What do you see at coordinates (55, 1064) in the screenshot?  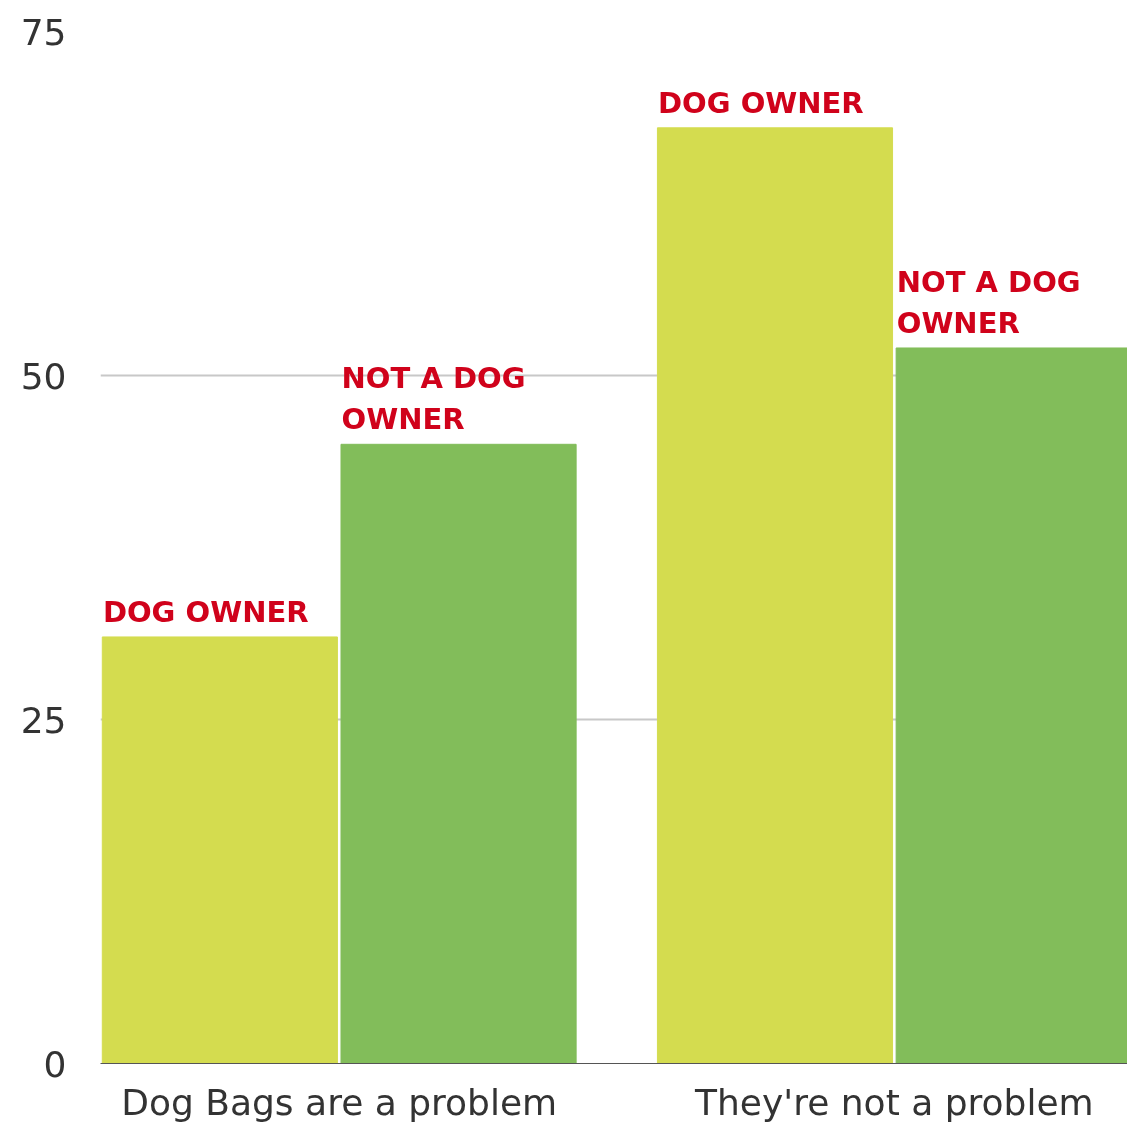 I see `y-tick-label: 0` at bounding box center [55, 1064].